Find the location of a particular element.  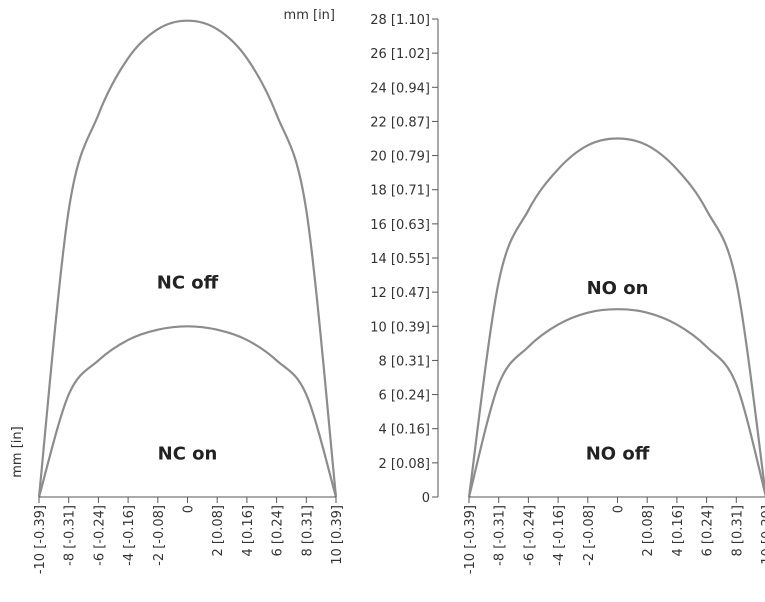

y-tick-label: 18 [0.71] is located at coordinates (400, 191).